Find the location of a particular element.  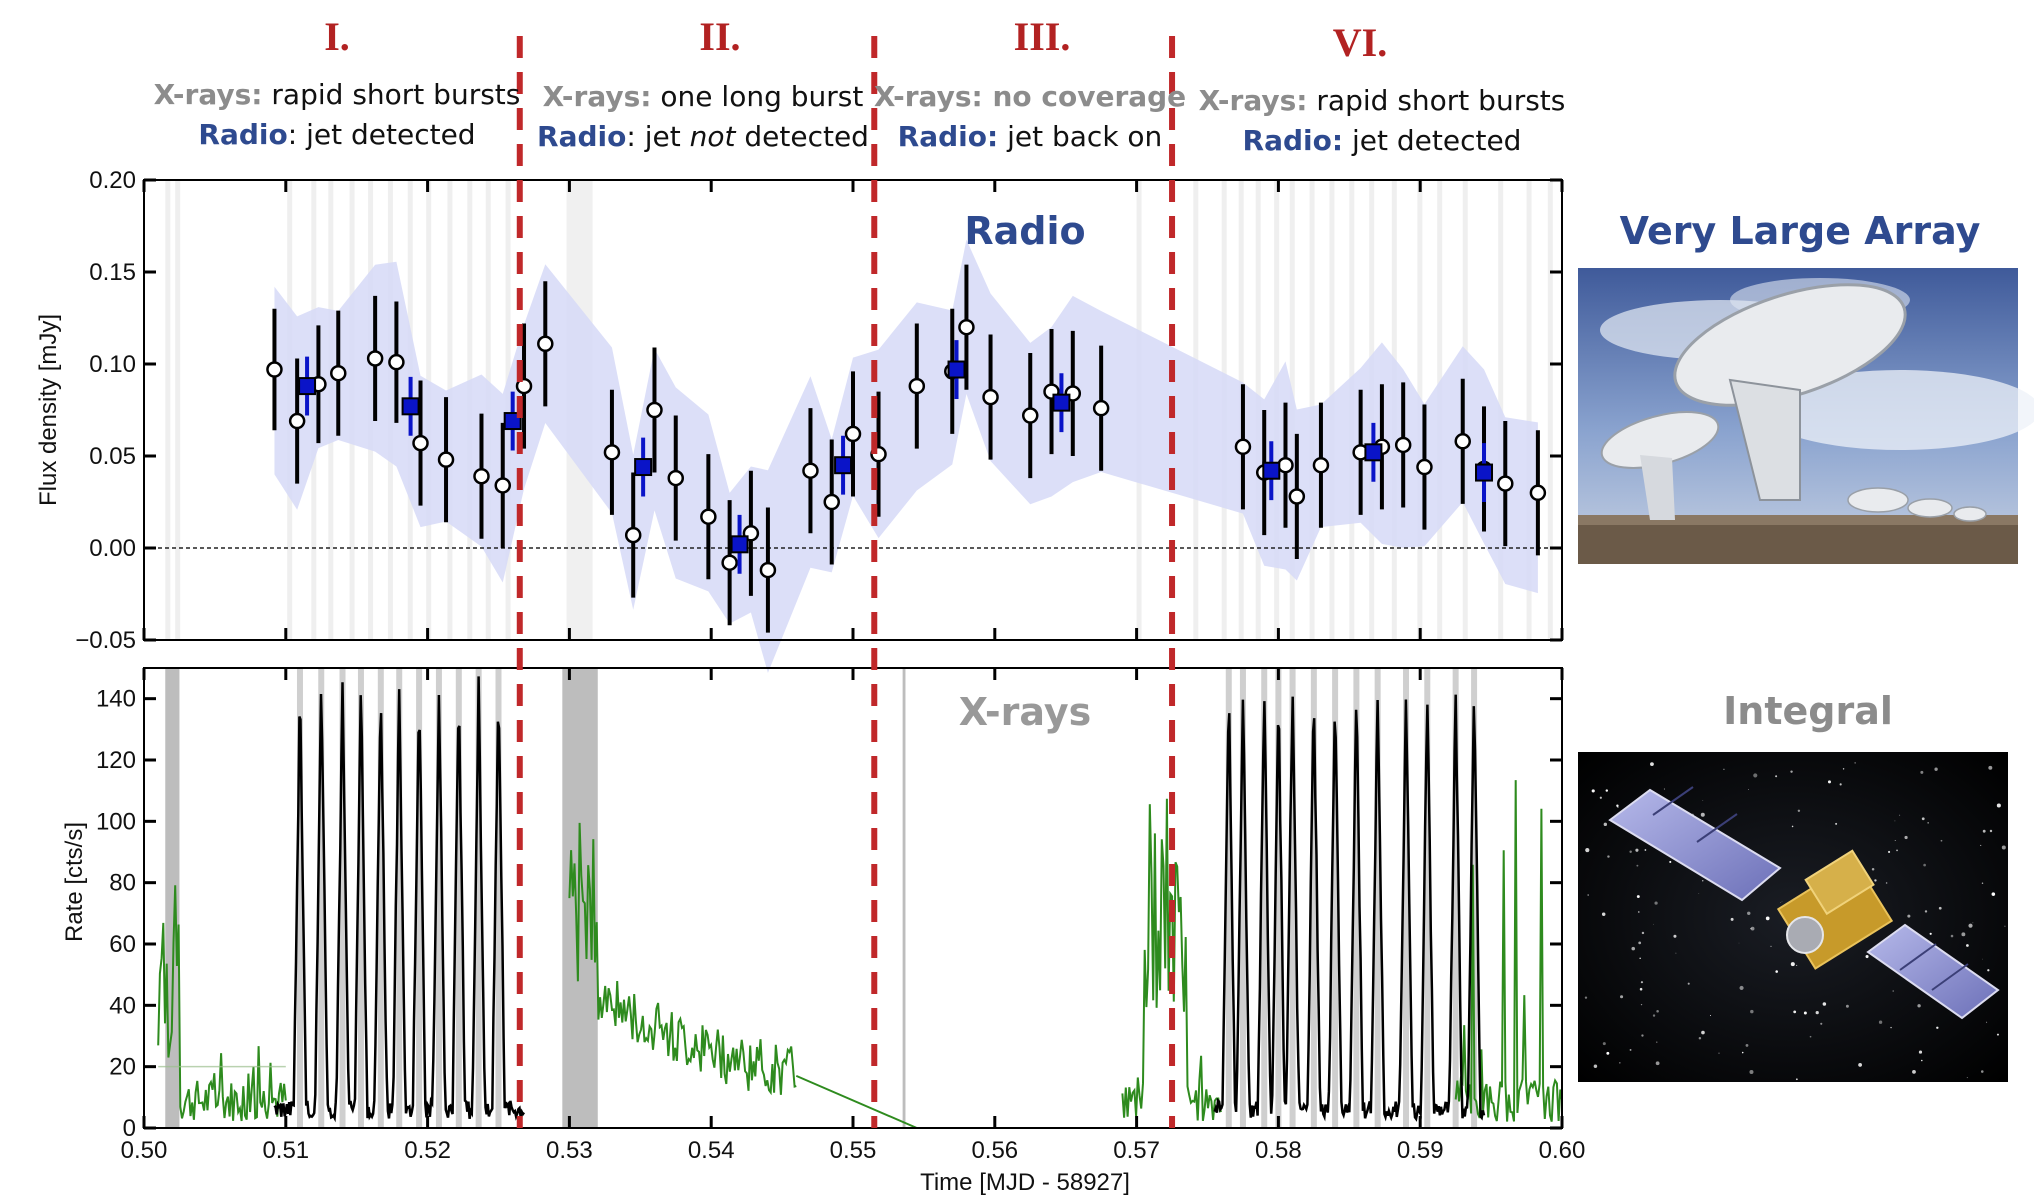

x-tick-label: 0.51 is located at coordinates (285, 1150).